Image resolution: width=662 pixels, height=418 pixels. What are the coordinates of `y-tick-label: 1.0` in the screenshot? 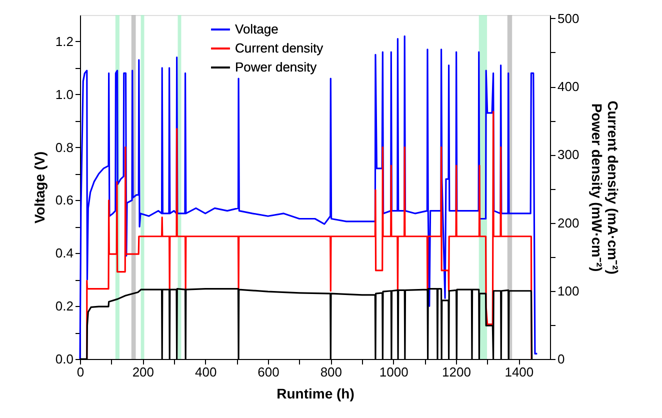 It's located at (64, 94).